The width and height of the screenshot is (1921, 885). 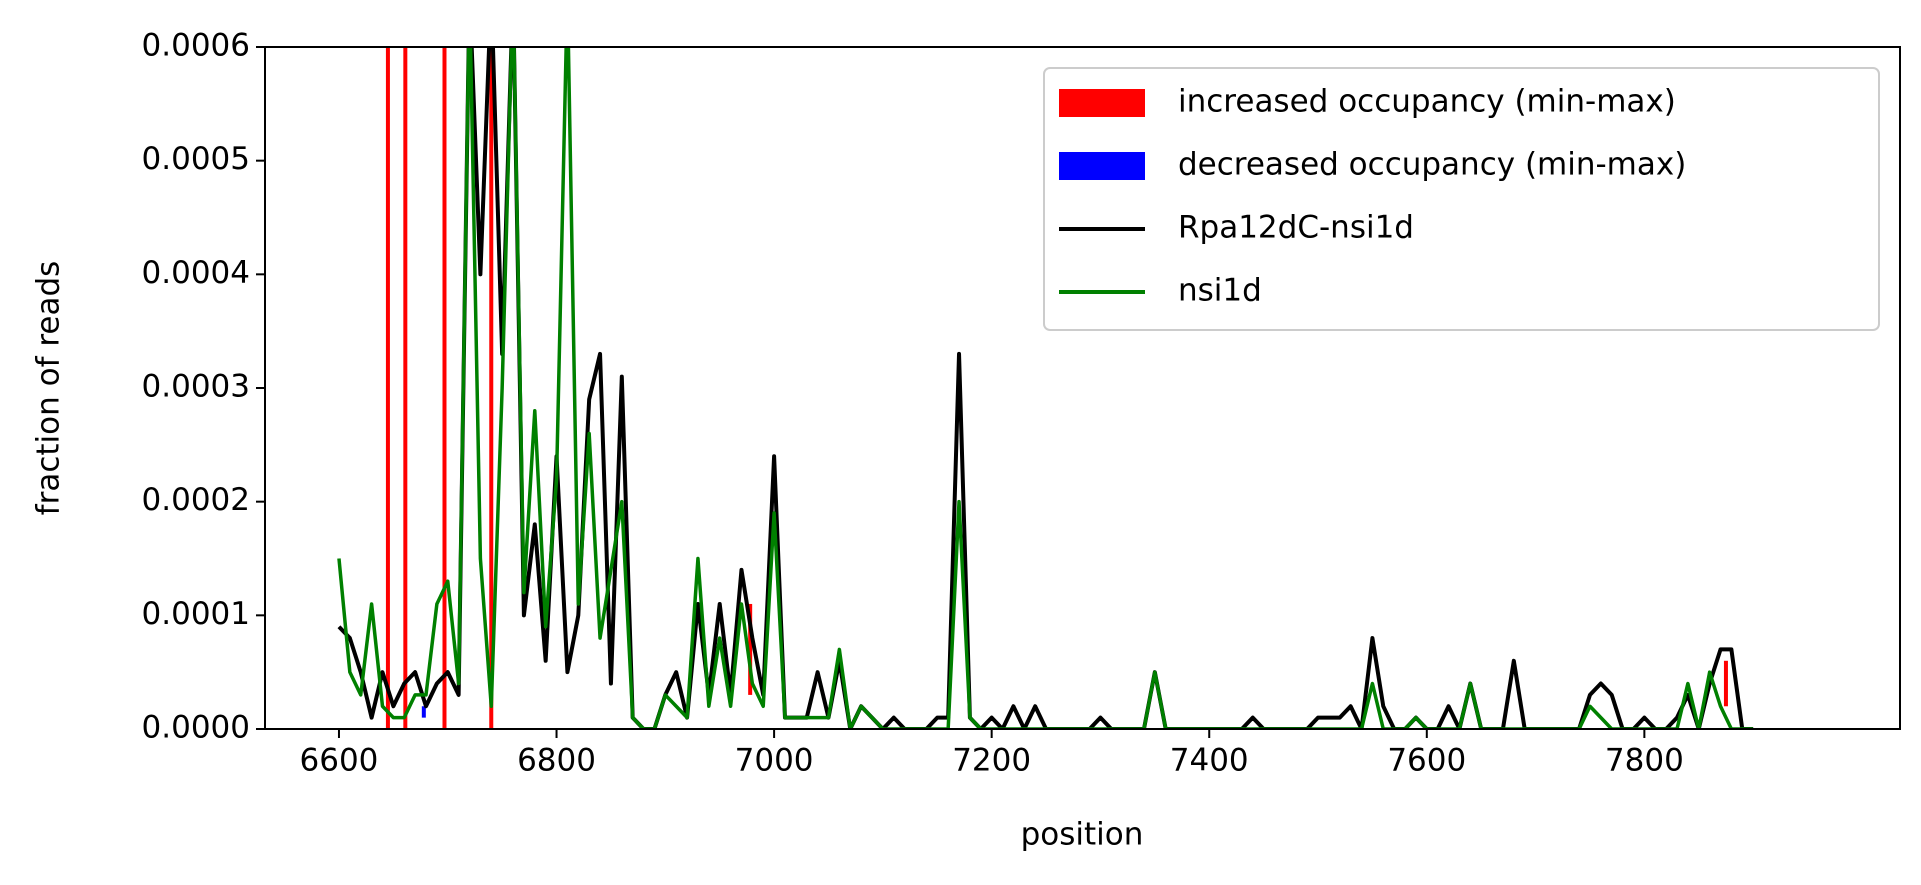 What do you see at coordinates (339, 761) in the screenshot?
I see `x-tick-label: 6600` at bounding box center [339, 761].